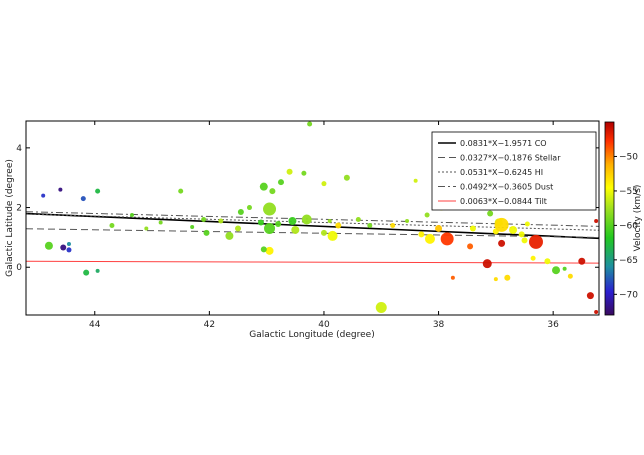 Image resolution: width=644 pixels, height=455 pixels. I want to click on y-axis-label: Galactic Latitude (degree), so click(10, 218).